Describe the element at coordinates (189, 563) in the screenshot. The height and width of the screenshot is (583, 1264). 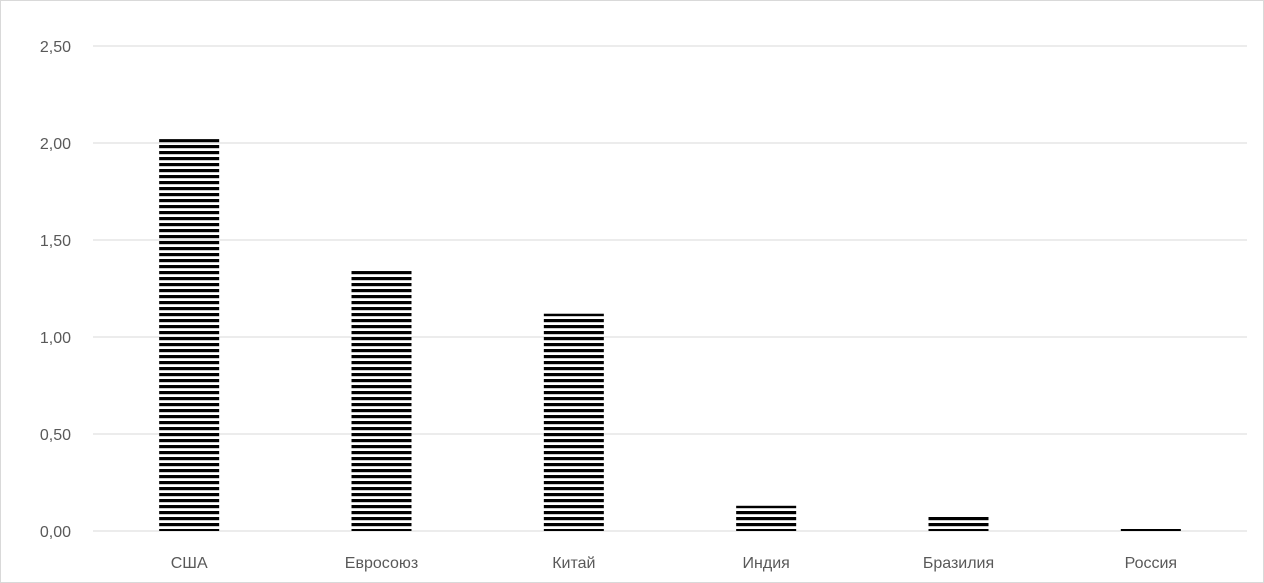
I see `x-category-label: США` at that location.